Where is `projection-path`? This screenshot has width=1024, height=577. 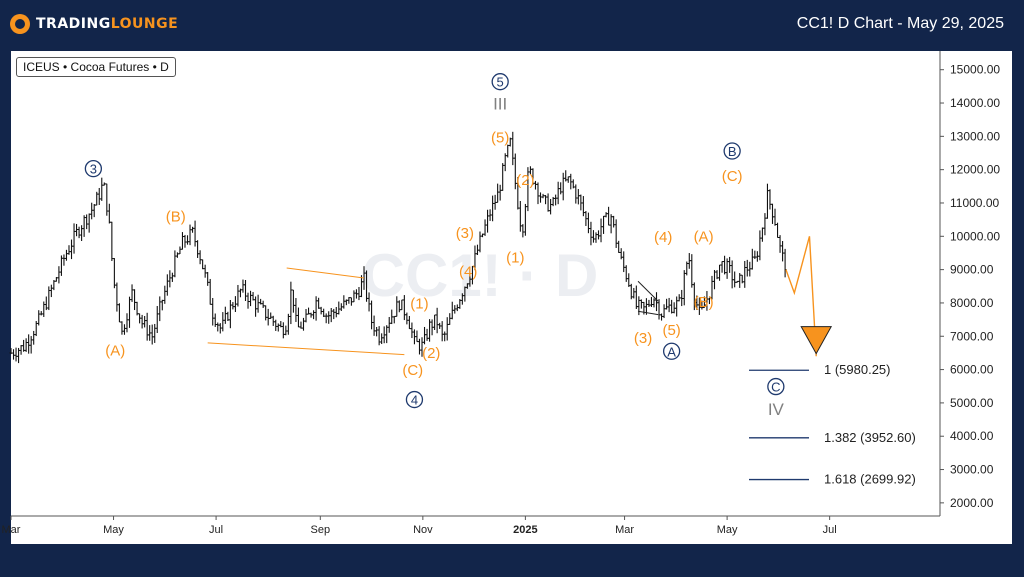
projection-path is located at coordinates (801, 296).